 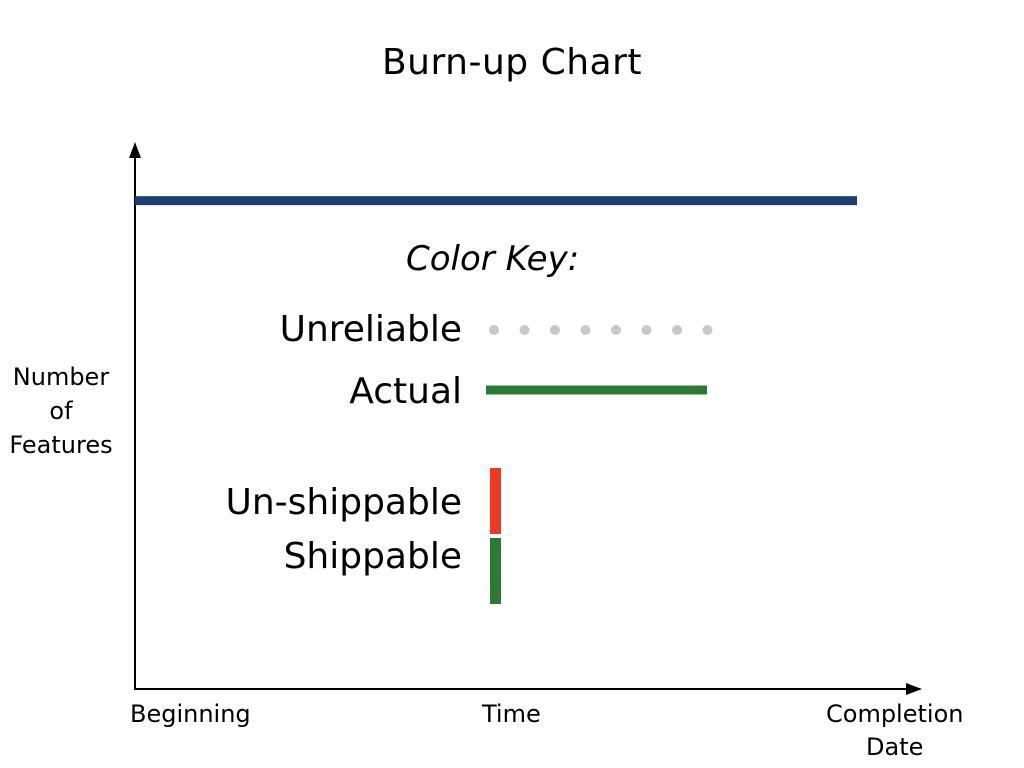 What do you see at coordinates (405, 391) in the screenshot?
I see `legend-label-actual: Actual` at bounding box center [405, 391].